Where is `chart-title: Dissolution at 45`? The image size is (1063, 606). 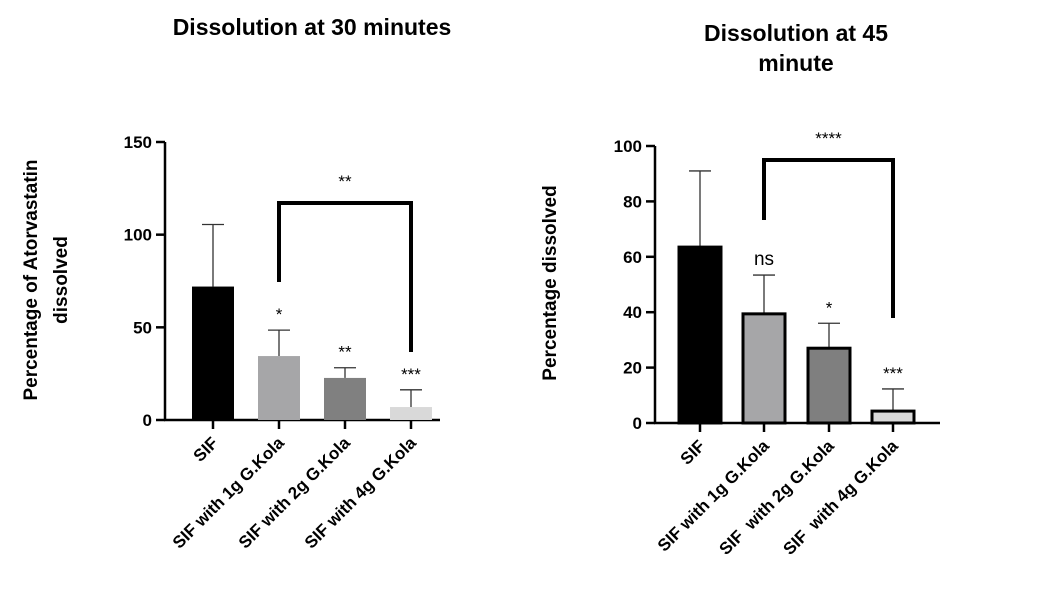 chart-title: Dissolution at 45 is located at coordinates (796, 33).